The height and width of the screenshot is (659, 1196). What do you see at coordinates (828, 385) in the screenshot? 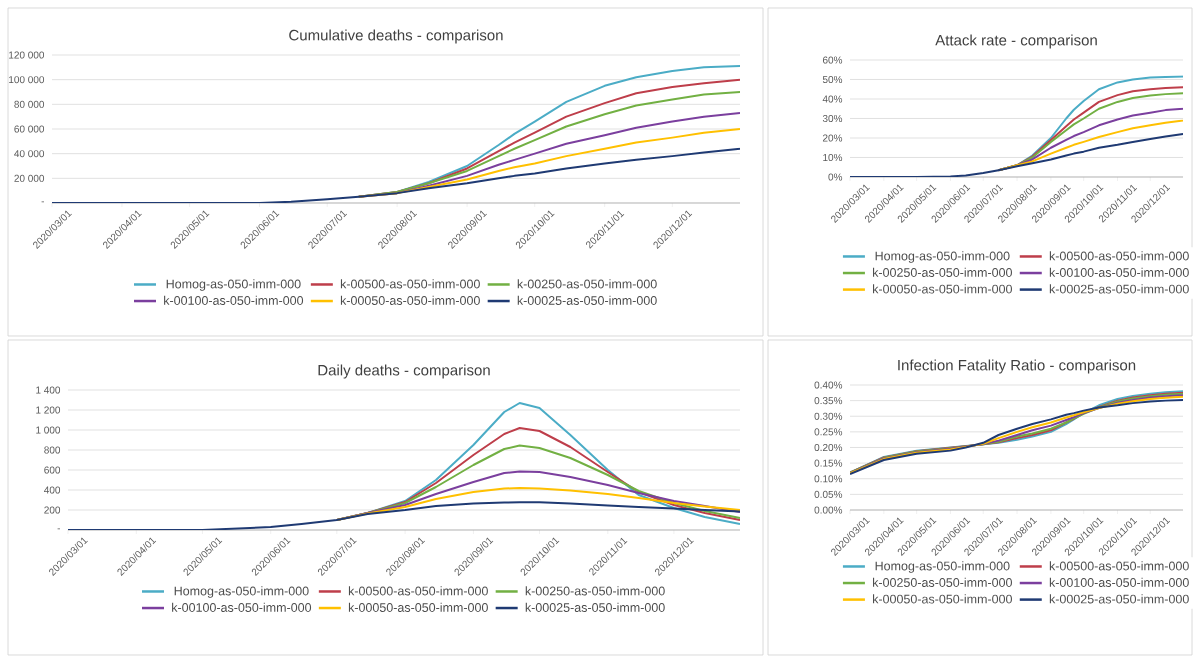
I see `y-tick-label: 0.40%` at bounding box center [828, 385].